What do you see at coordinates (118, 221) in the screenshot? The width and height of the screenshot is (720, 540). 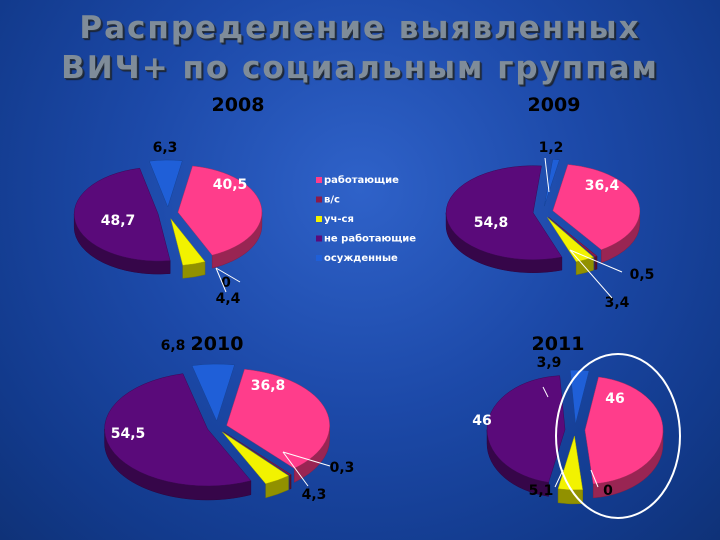 I see `data-label: 48,7` at bounding box center [118, 221].